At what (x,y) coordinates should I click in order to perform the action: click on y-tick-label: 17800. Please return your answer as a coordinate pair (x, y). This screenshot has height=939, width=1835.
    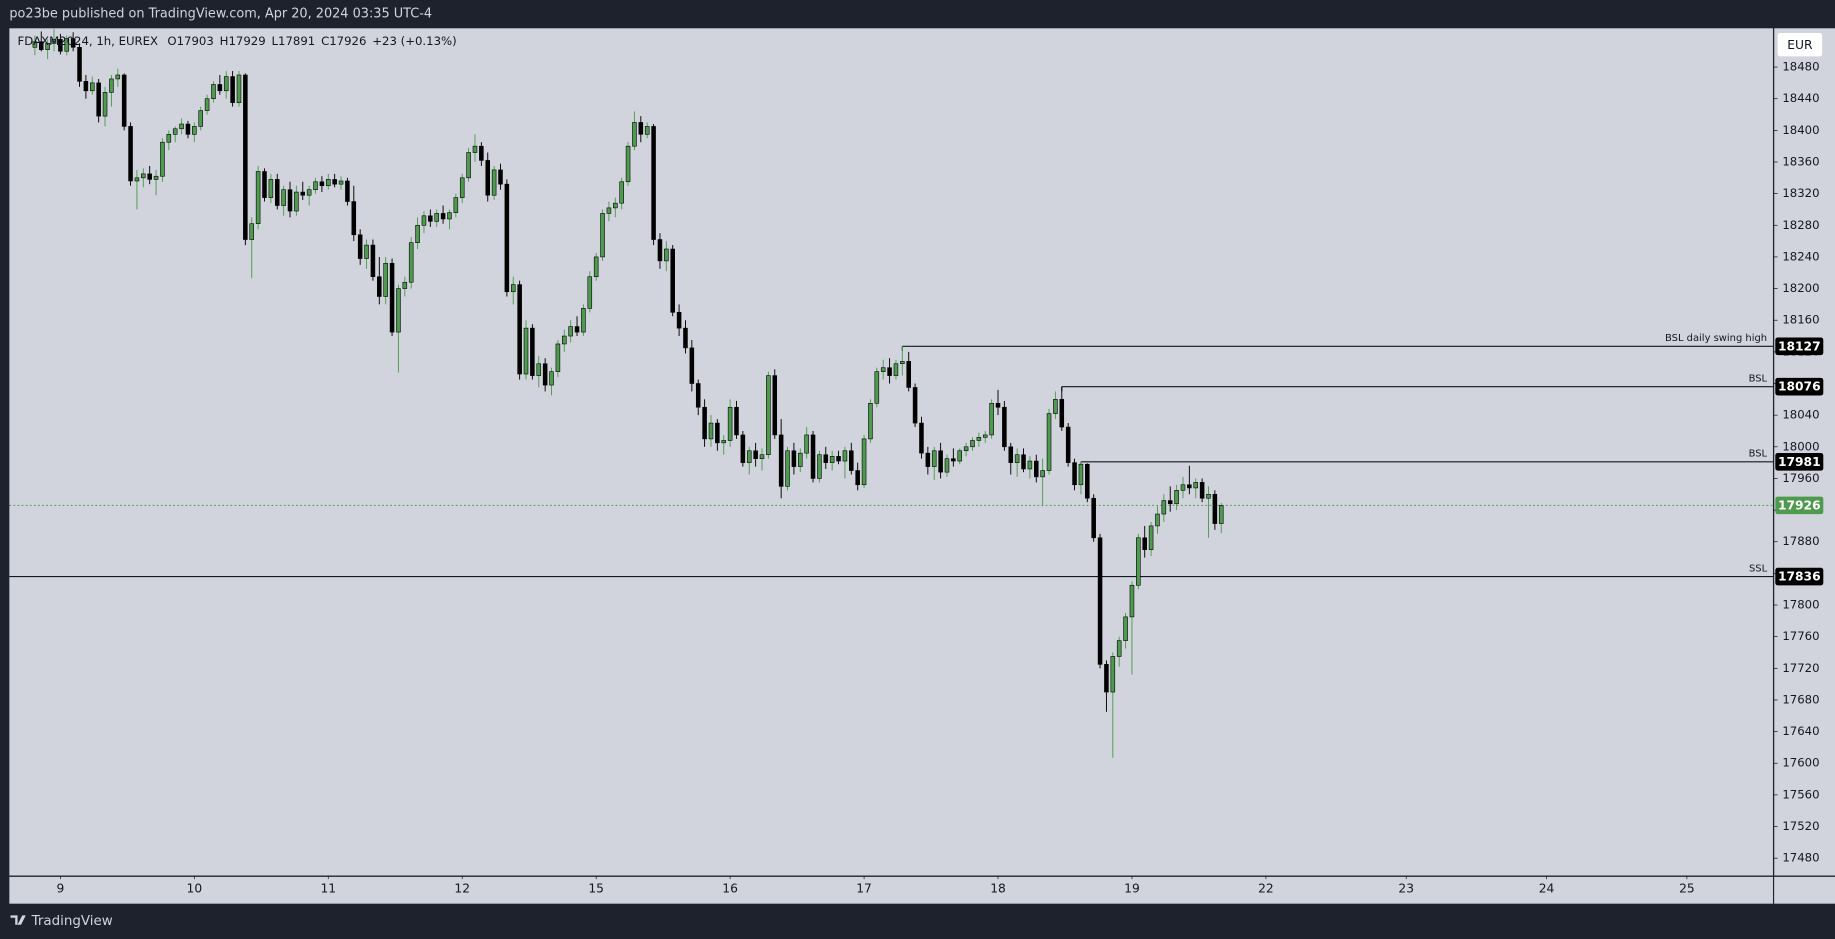
    Looking at the image, I should click on (1800, 605).